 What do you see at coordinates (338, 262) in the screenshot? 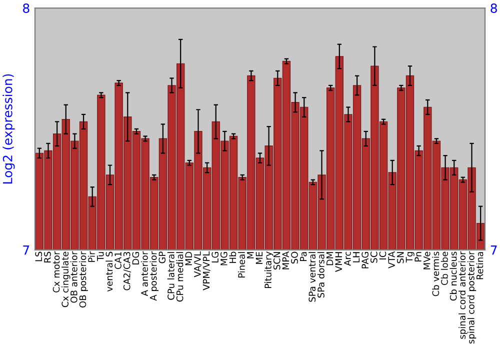
I see `x-tick-label: VMH` at bounding box center [338, 262].